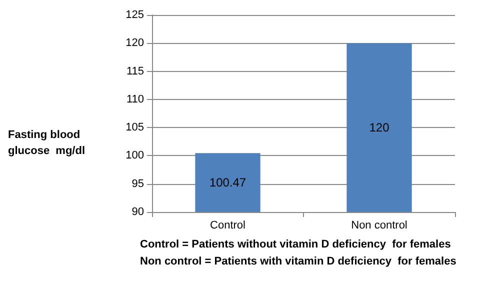 The width and height of the screenshot is (482, 290). I want to click on y-tick-label: 100, so click(135, 156).